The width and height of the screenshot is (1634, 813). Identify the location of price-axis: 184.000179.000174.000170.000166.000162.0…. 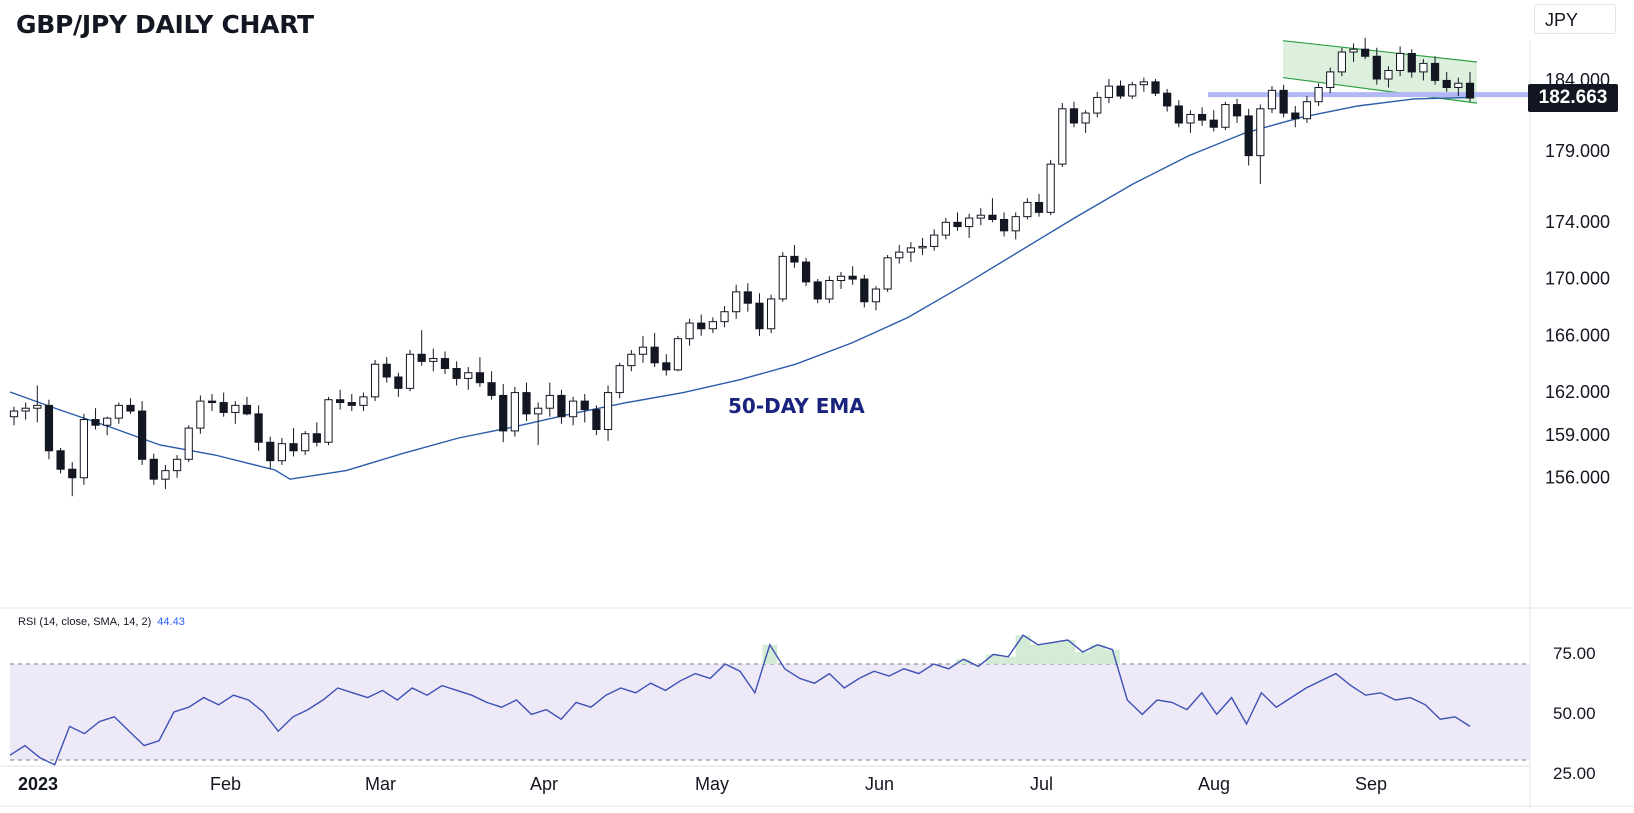
(1577, 278).